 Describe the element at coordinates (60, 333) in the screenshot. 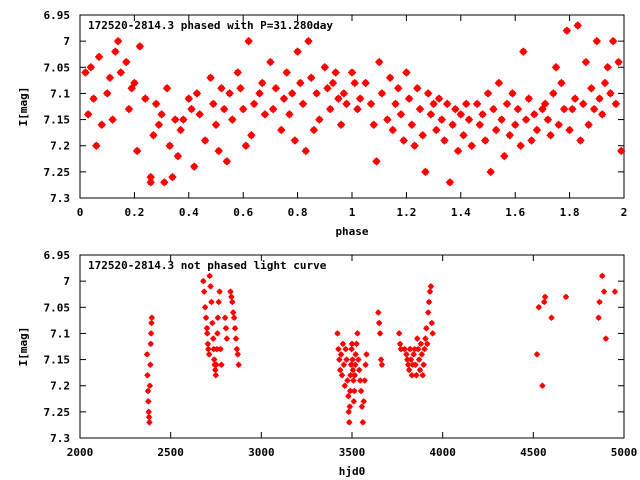

I see `unphased-y-tick-label: 7.1` at that location.